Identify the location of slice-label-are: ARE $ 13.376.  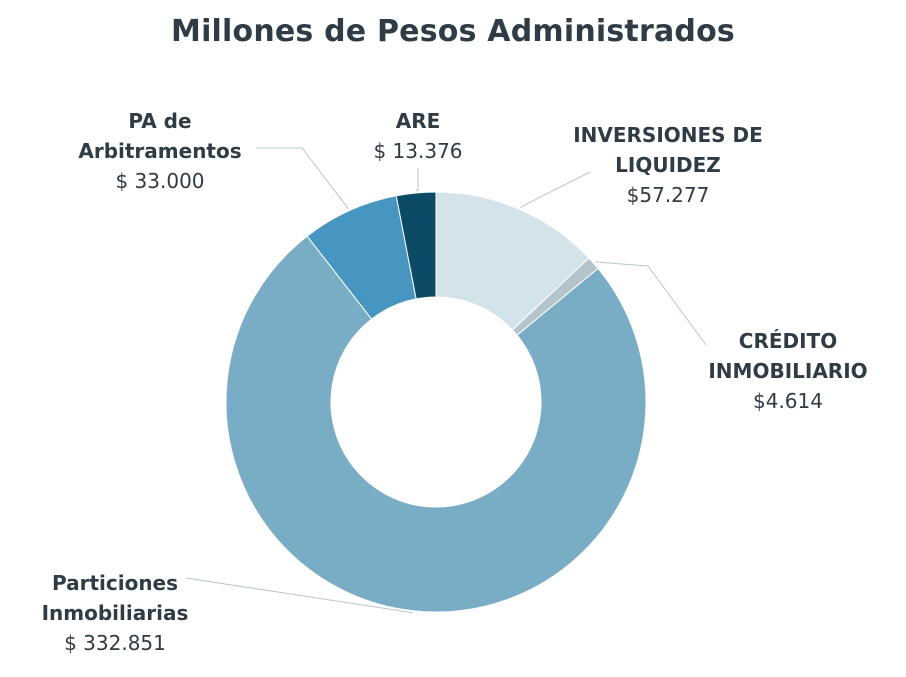
(418, 136).